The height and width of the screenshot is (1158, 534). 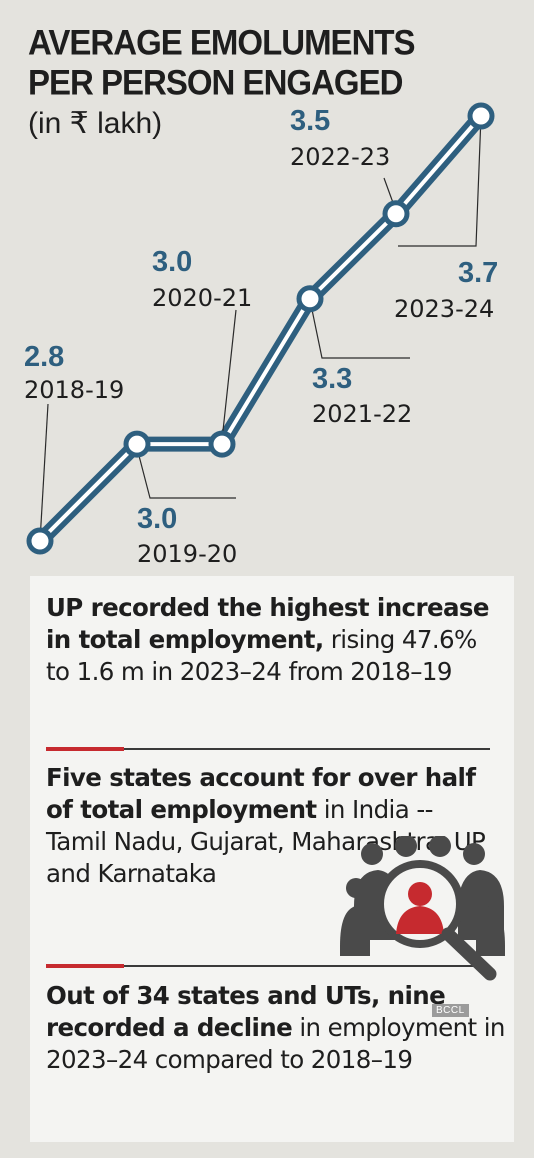 What do you see at coordinates (222, 42) in the screenshot?
I see `title-line-1: AVERAGE EMOLUMENTS` at bounding box center [222, 42].